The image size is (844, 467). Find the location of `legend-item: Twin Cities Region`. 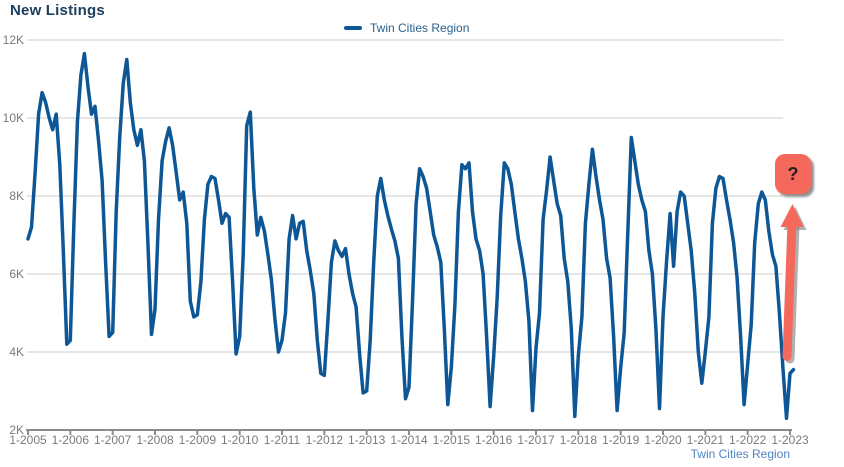

legend-item: Twin Cities Region is located at coordinates (406, 28).